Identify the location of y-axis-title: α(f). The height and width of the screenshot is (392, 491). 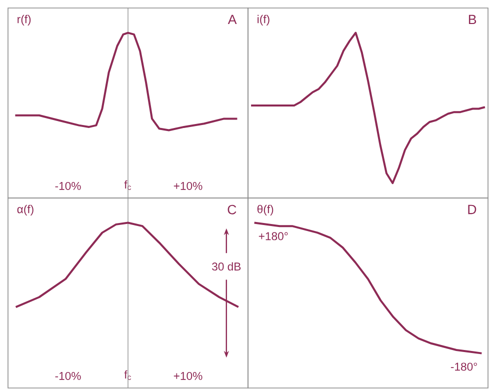
(25, 210).